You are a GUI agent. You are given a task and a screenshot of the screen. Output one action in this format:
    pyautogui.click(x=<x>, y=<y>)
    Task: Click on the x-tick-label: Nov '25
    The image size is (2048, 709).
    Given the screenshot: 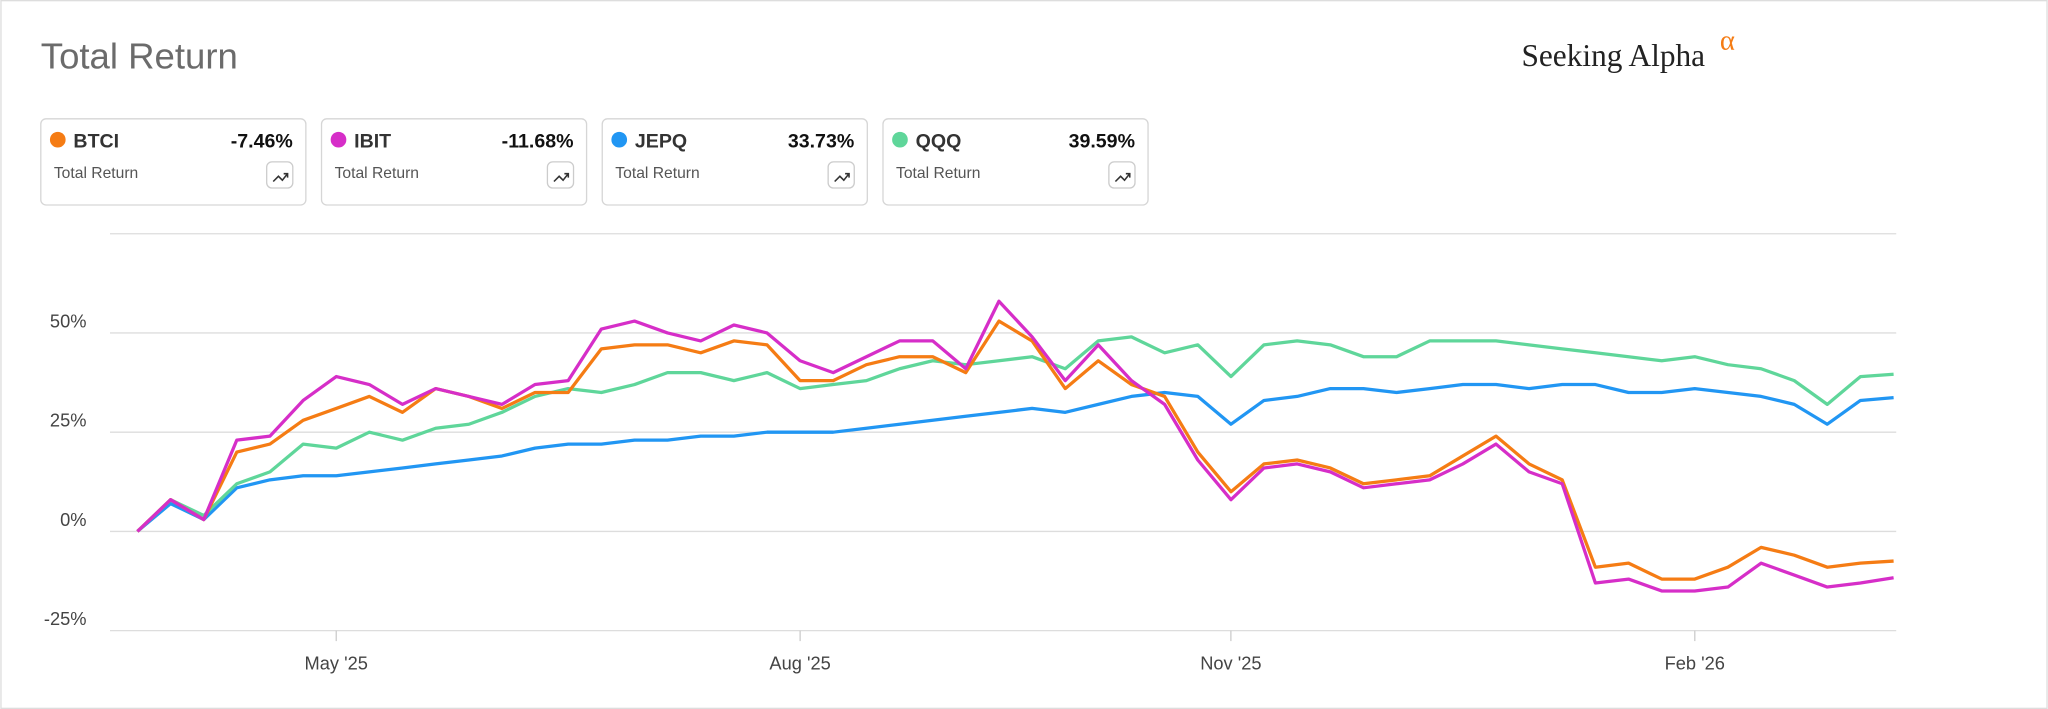 What is the action you would take?
    pyautogui.click(x=1230, y=662)
    